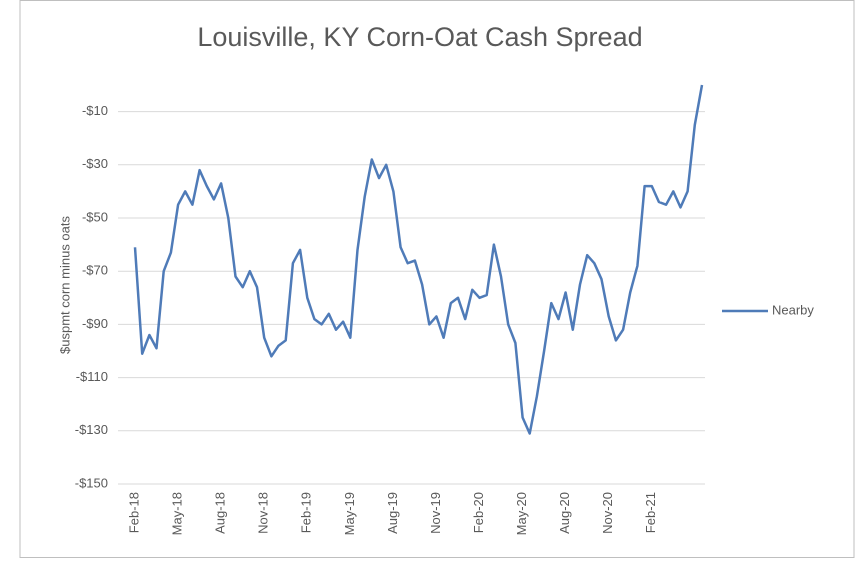 This screenshot has width=855, height=563. I want to click on legend-label: Nearby, so click(793, 309).